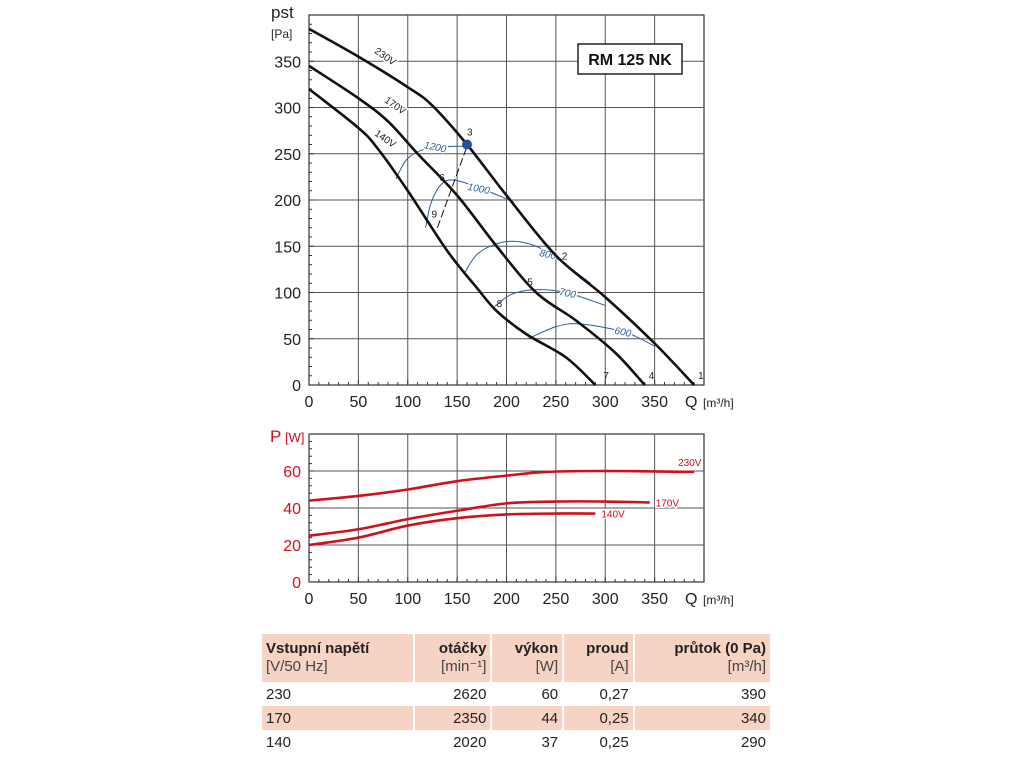 Image resolution: width=1024 pixels, height=768 pixels. What do you see at coordinates (506, 599) in the screenshot?
I see `power-x-tick-label: 200` at bounding box center [506, 599].